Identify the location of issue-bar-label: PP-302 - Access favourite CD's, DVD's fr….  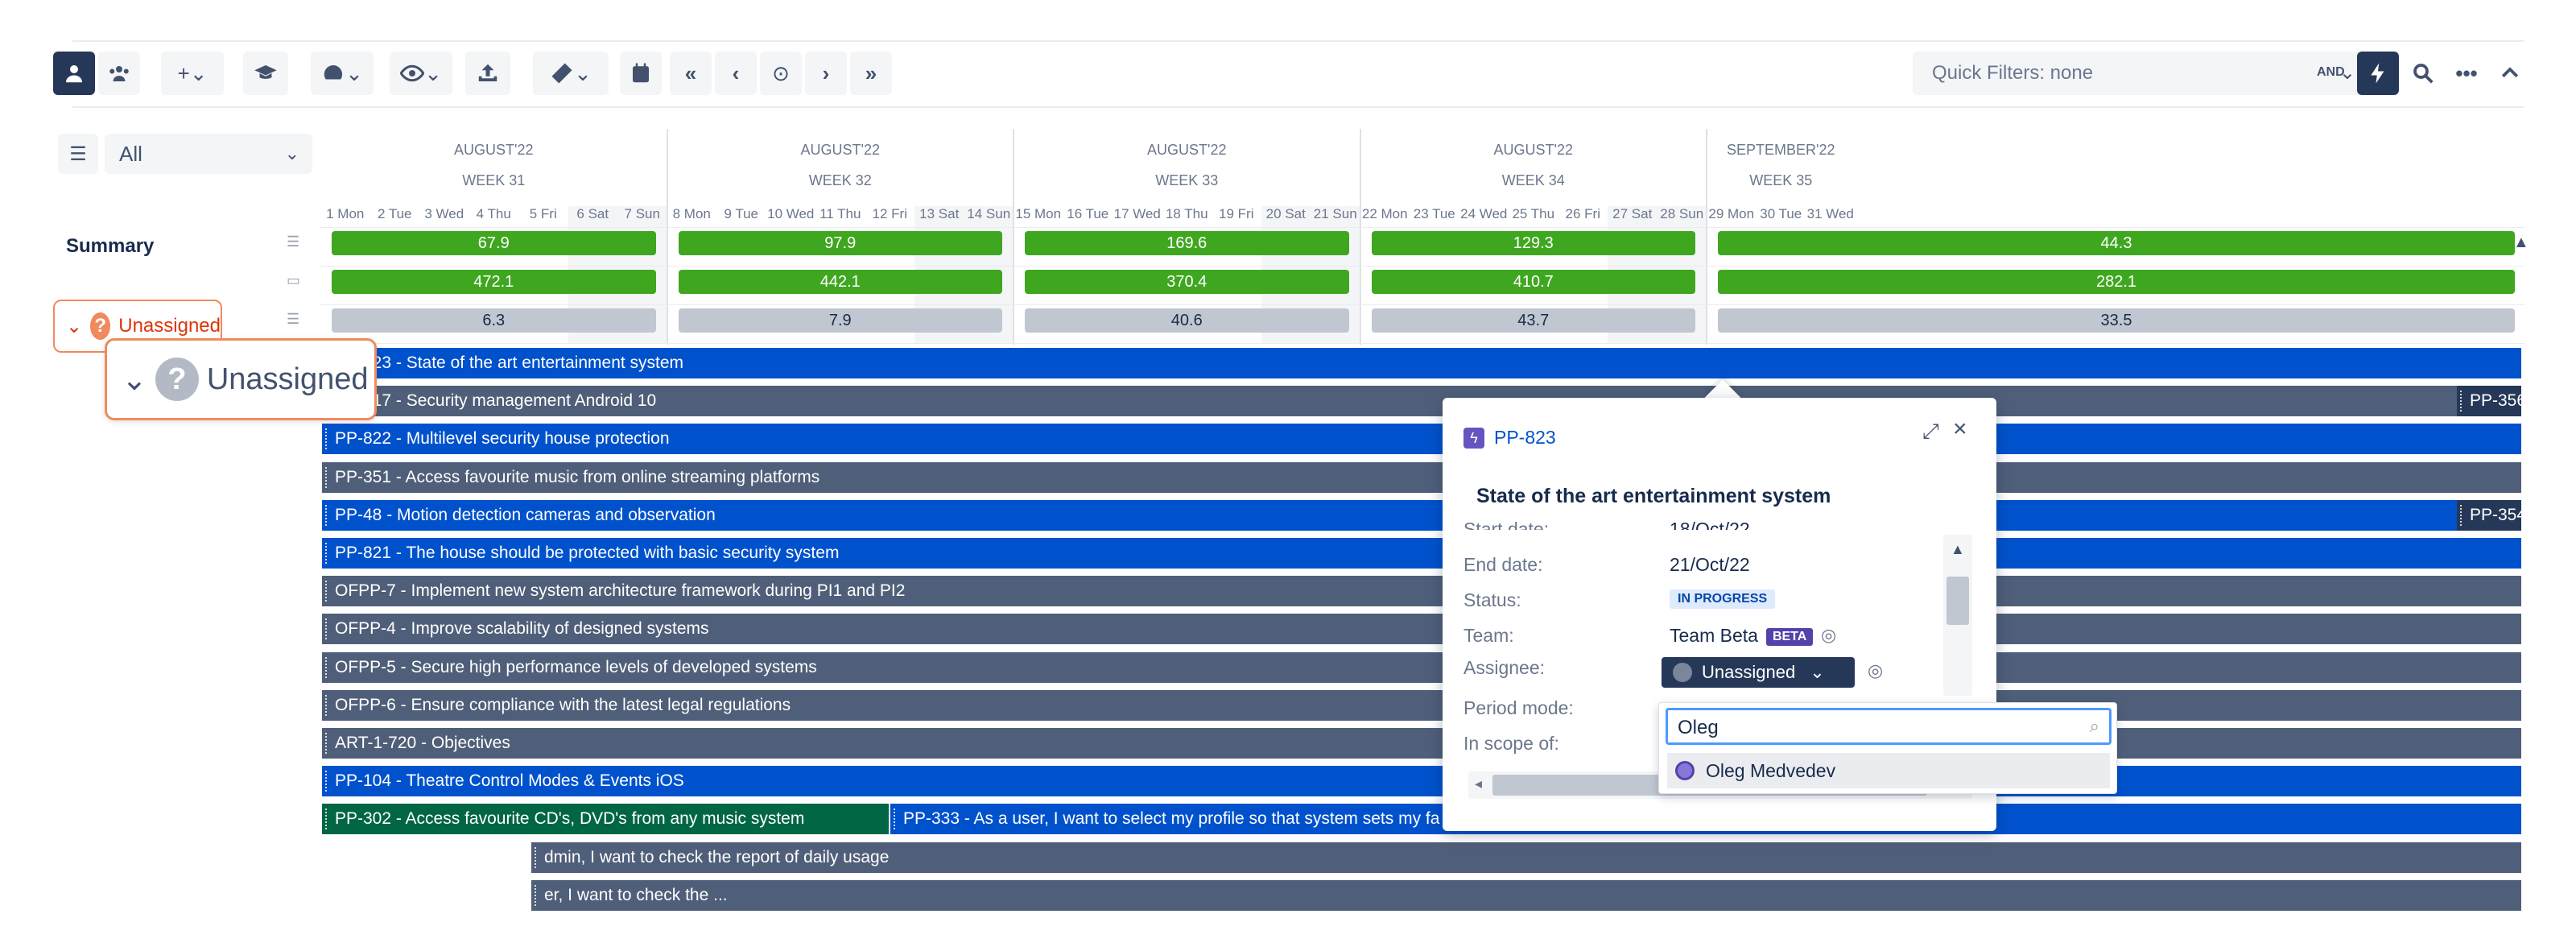
(570, 819).